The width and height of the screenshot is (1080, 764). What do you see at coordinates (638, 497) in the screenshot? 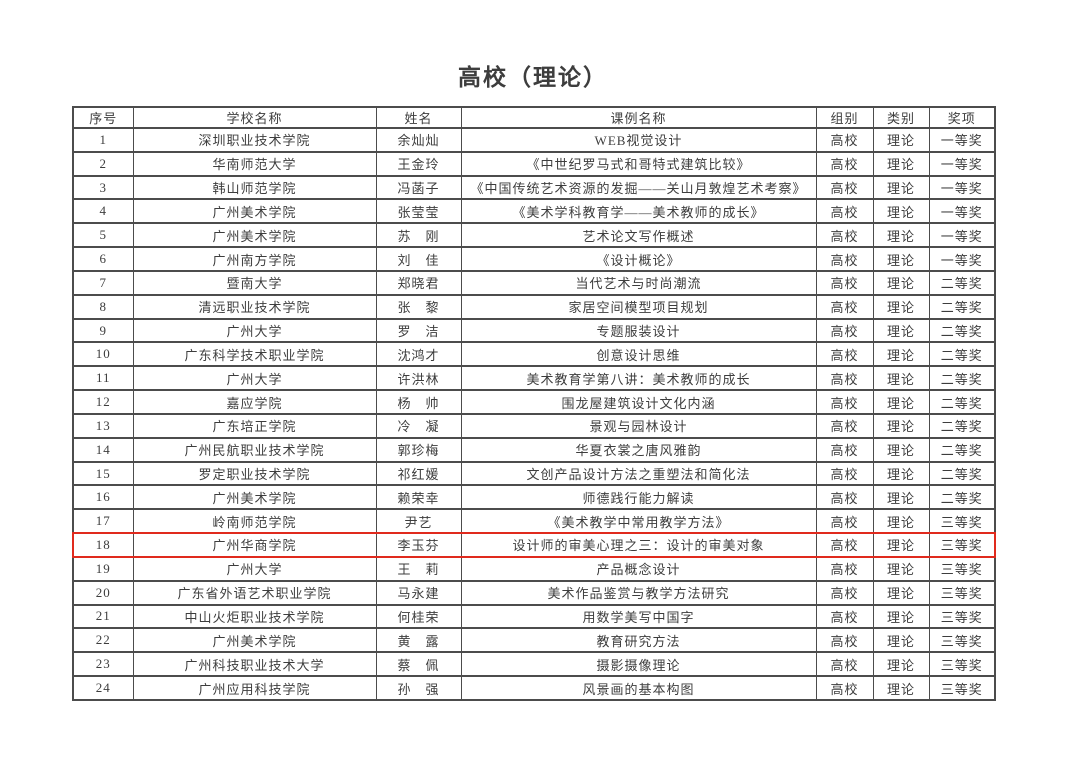
I see `table-cell: 师德践行能力解读` at bounding box center [638, 497].